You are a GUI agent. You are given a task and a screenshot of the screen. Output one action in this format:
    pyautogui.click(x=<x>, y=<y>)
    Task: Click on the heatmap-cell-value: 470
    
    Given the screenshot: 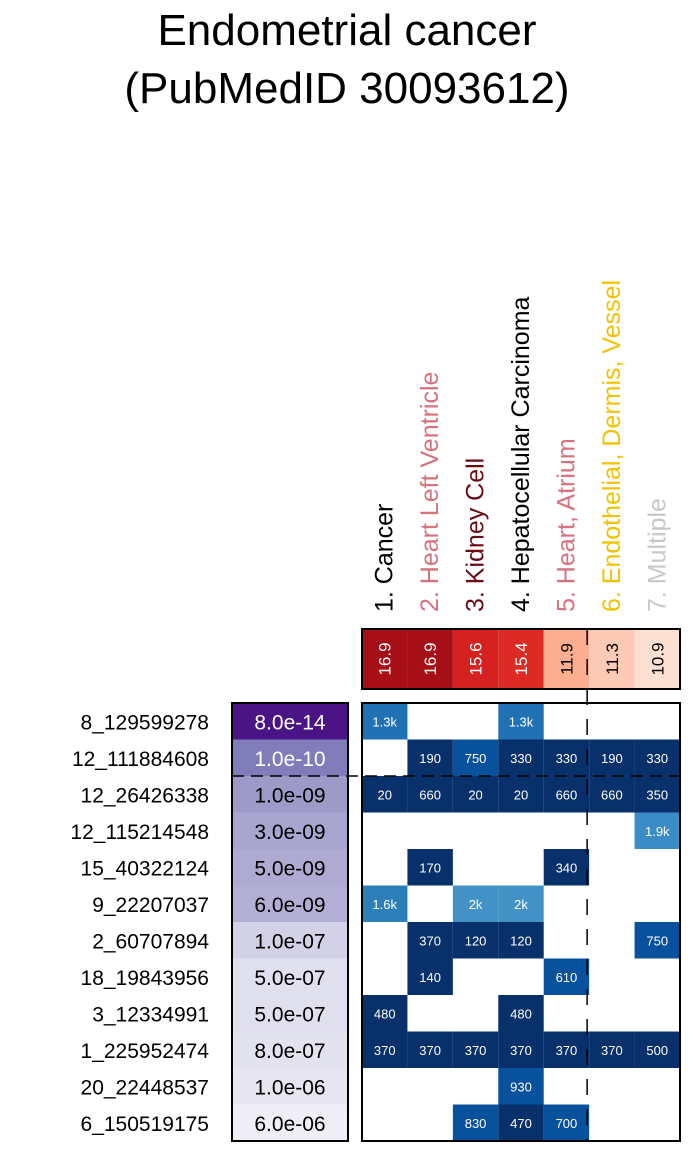 What is the action you would take?
    pyautogui.click(x=521, y=1123)
    